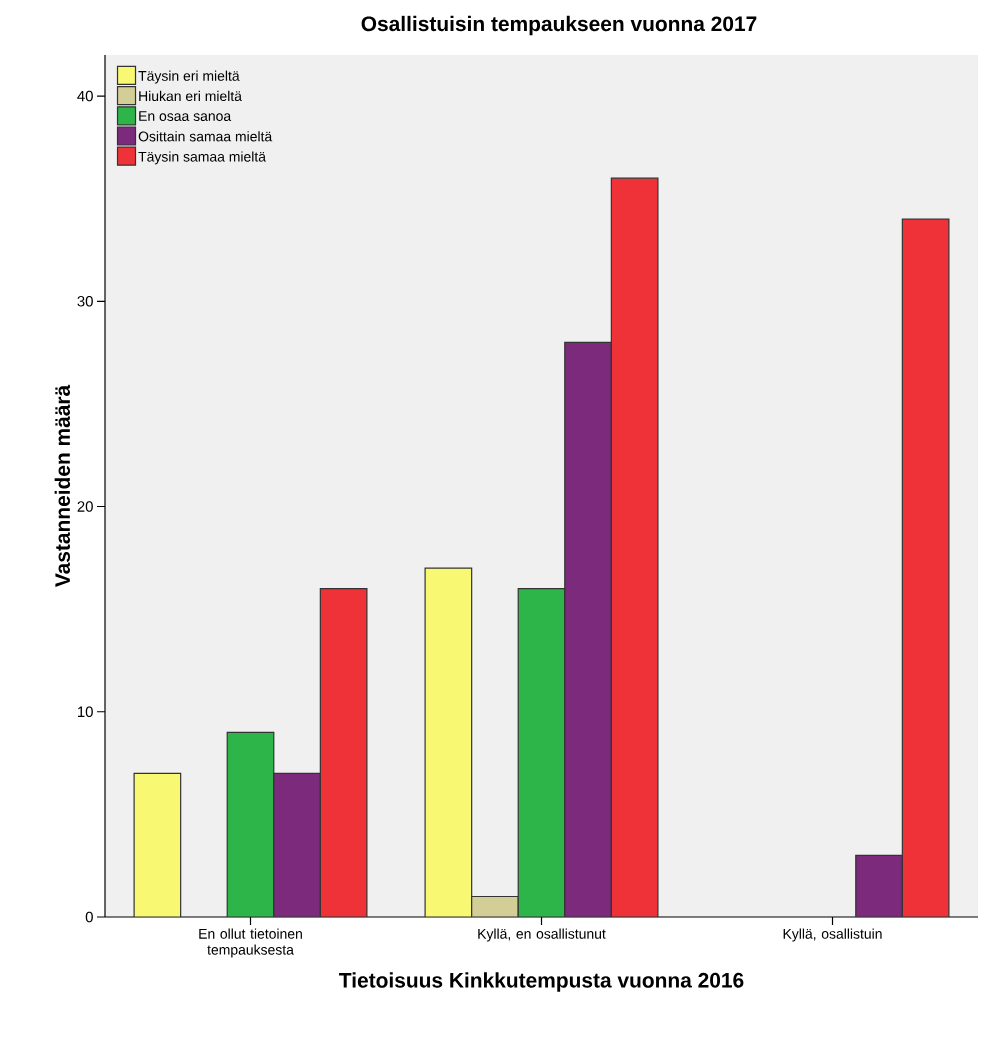 The image size is (994, 1039). Describe the element at coordinates (559, 25) in the screenshot. I see `chart-title: Osallistuisin tempaukseen vuonna 2017` at that location.